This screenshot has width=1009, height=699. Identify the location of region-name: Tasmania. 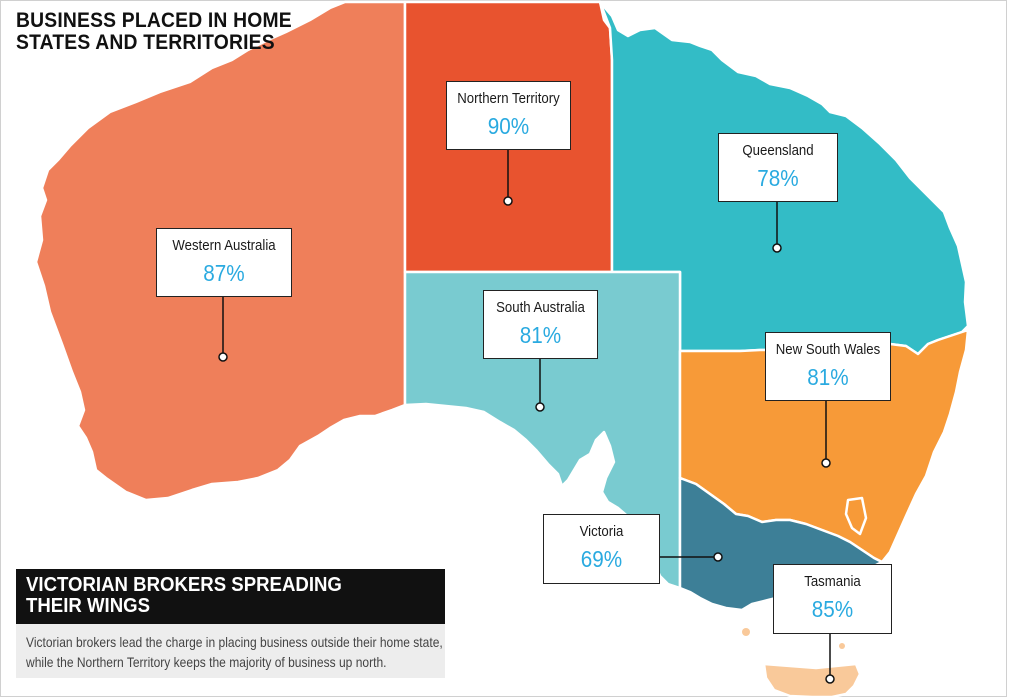
(832, 581).